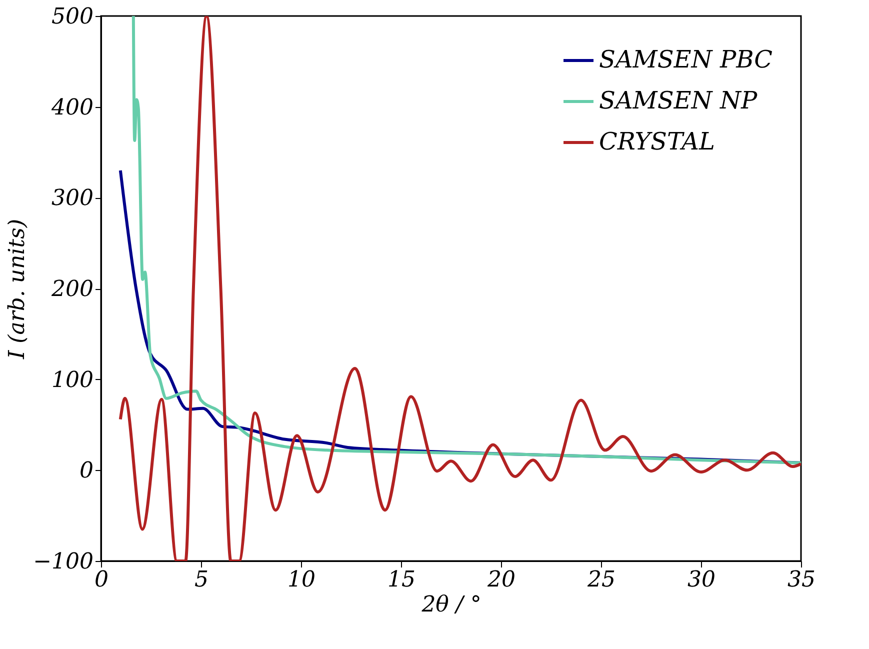 The image size is (869, 649). What do you see at coordinates (501, 580) in the screenshot?
I see `x-tick-label: 20` at bounding box center [501, 580].